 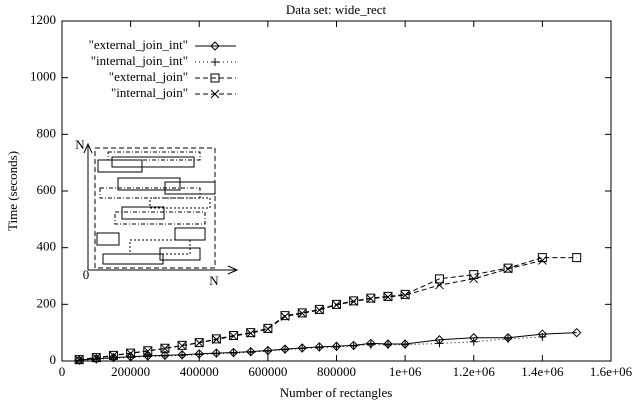 I want to click on x-tick-label: 1.6e+06, so click(x=611, y=371).